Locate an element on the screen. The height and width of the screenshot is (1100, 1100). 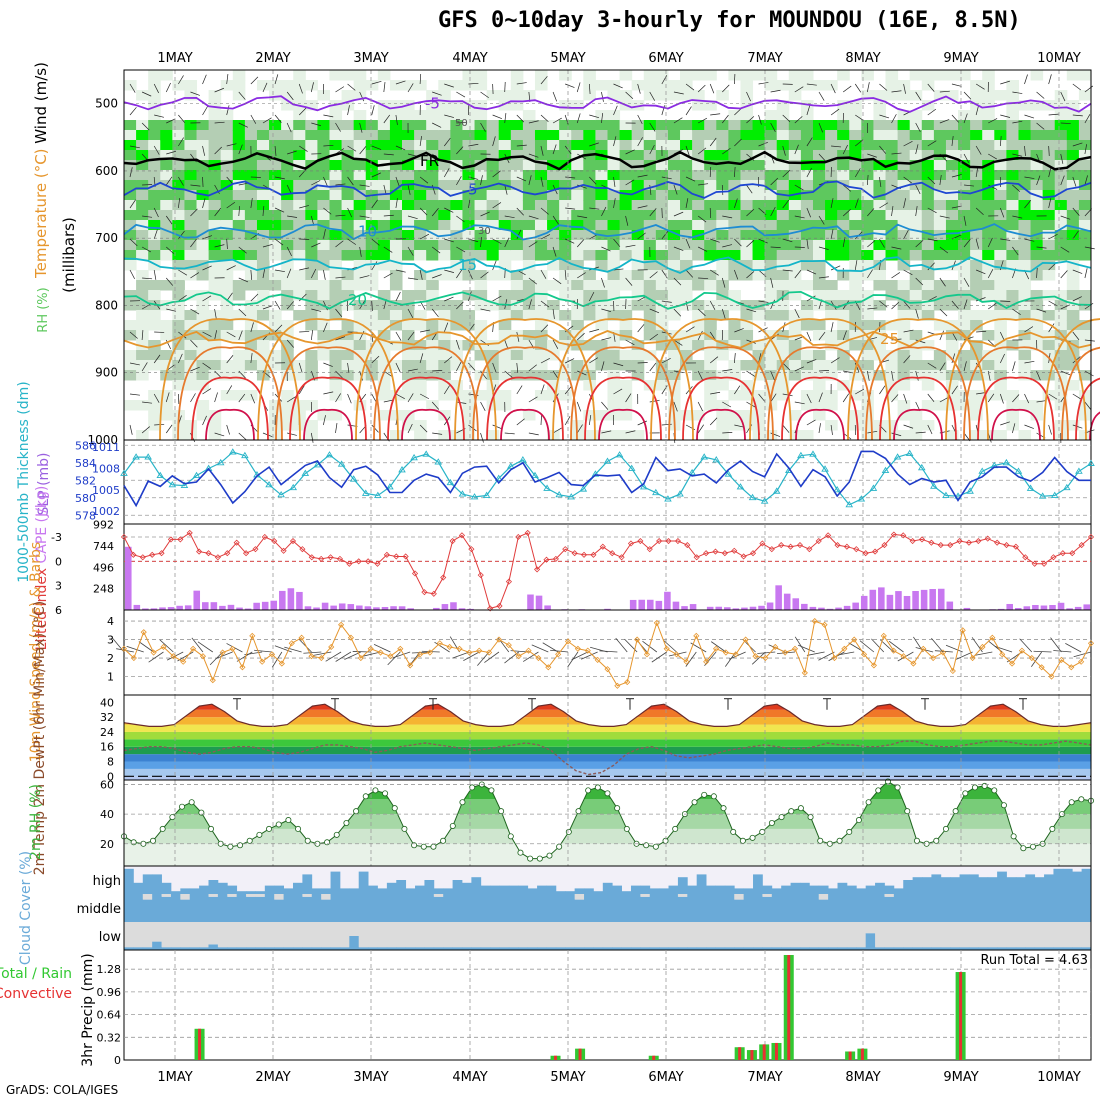
slp-marker is located at coordinates (486, 494).